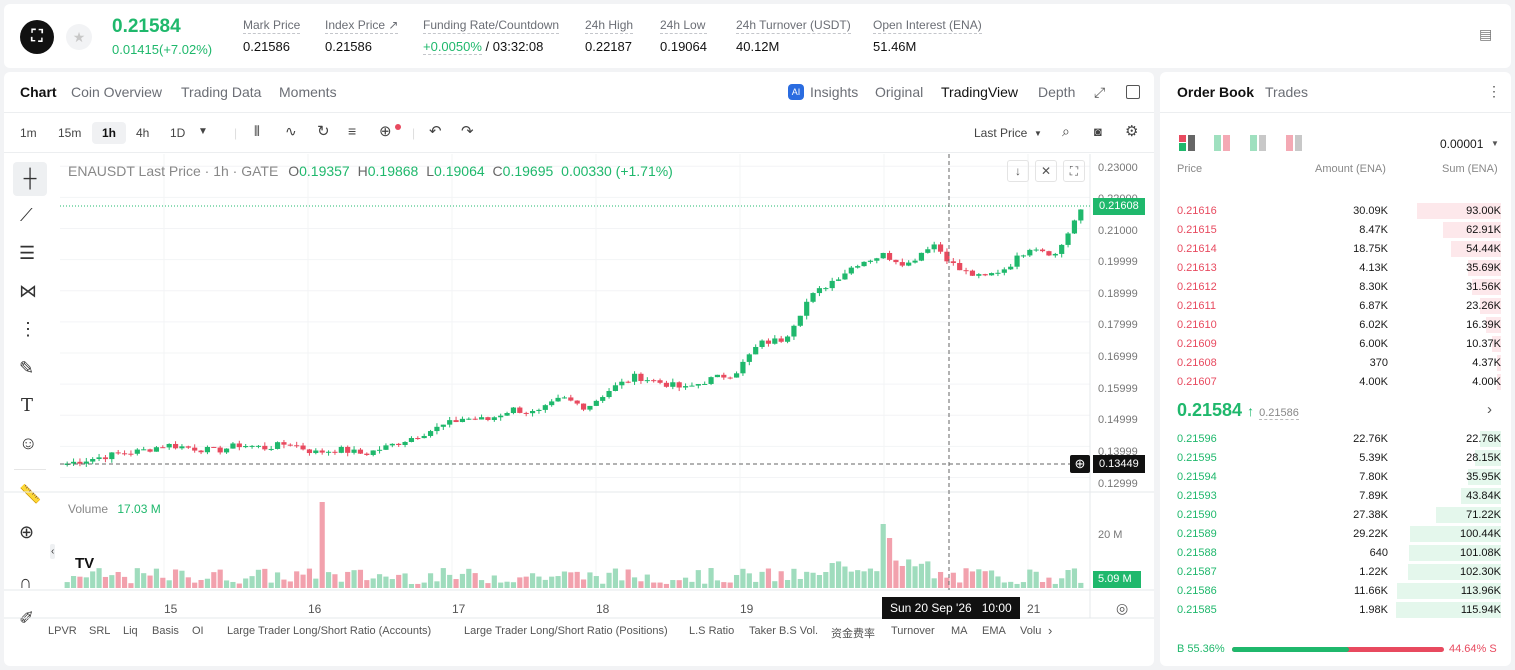 The image size is (1515, 670). Describe the element at coordinates (1335, 533) in the screenshot. I see `bid-row: 0.21589 29.22K 100.44K` at that location.